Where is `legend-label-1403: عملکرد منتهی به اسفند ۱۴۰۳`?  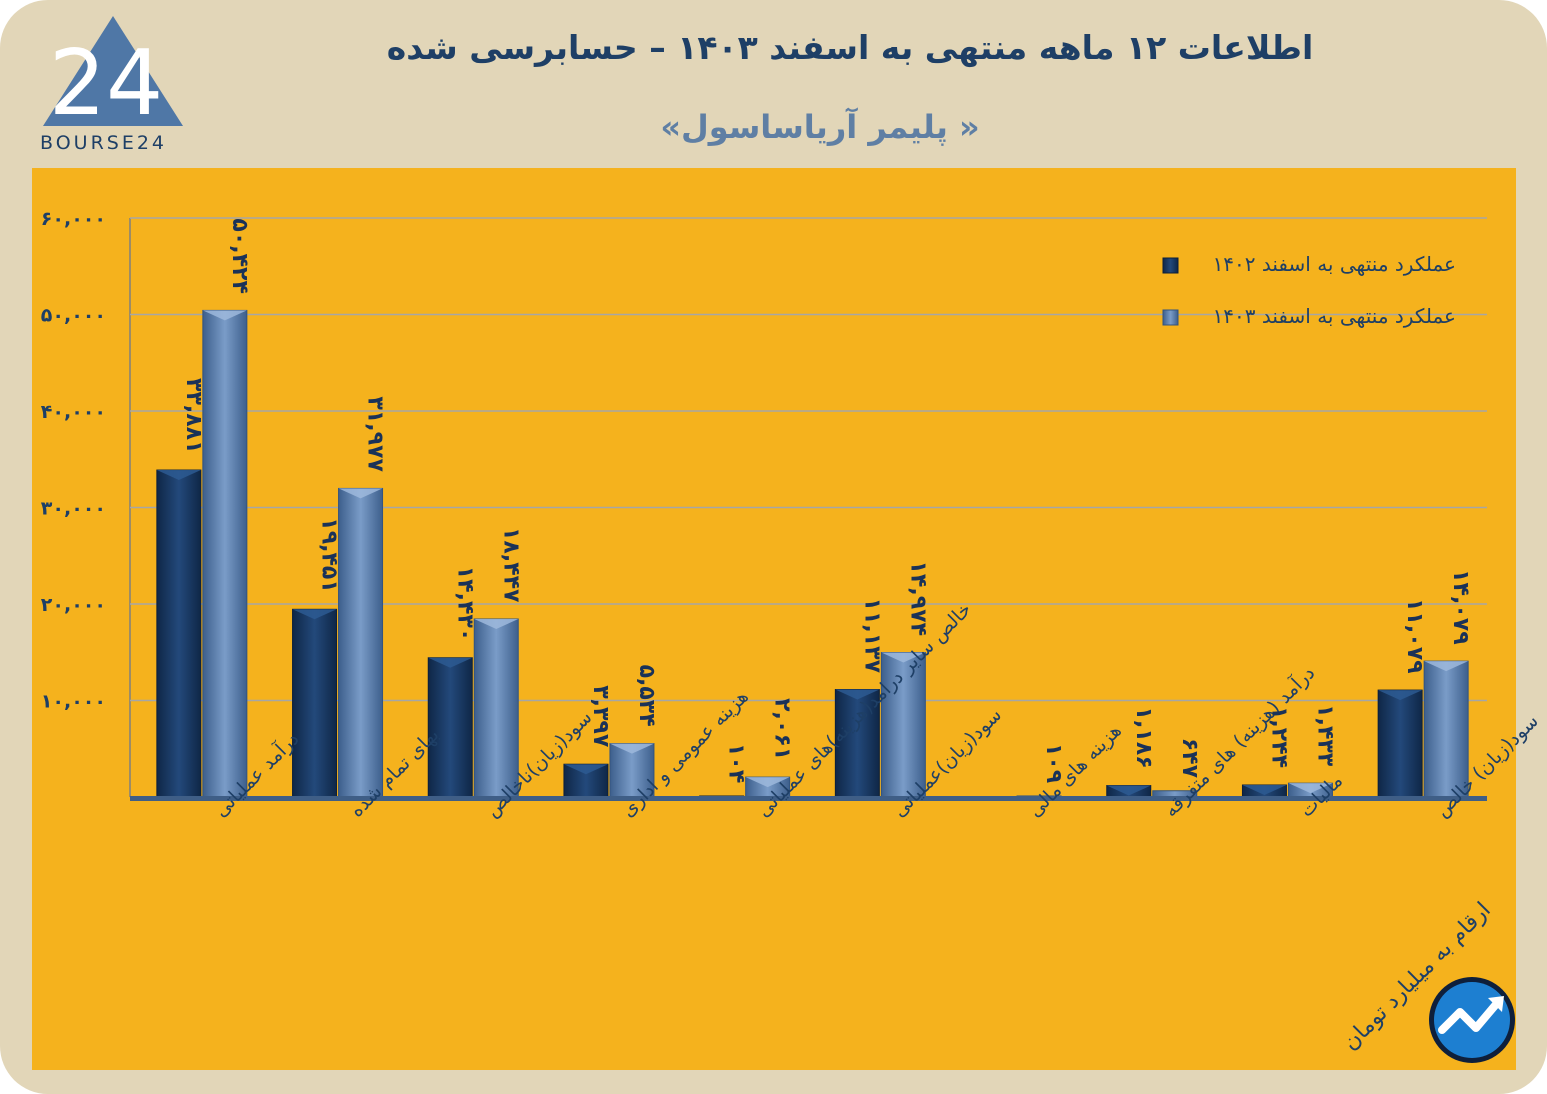 legend-label-1403: عملکرد منتهی به اسفند ۱۴۰۳ is located at coordinates (1334, 316).